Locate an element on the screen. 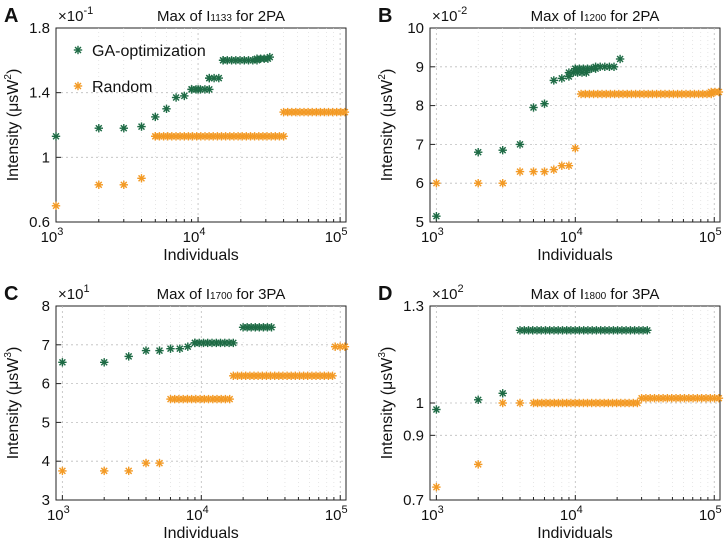 This screenshot has height=544, width=726. legend: GA-optimization Random is located at coordinates (139, 69).